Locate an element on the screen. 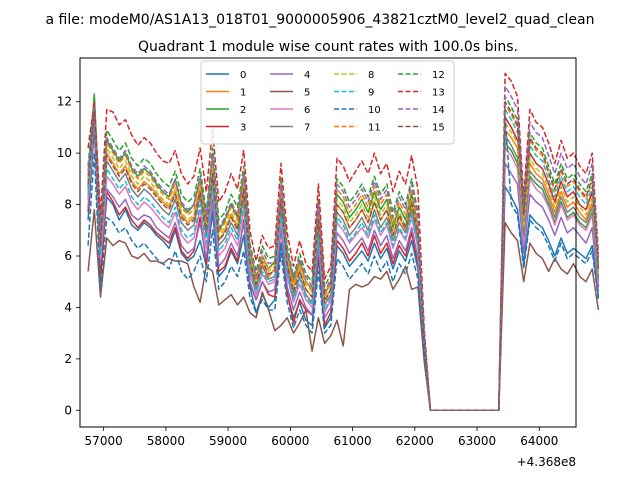  legend-label-12: 12 is located at coordinates (438, 75).